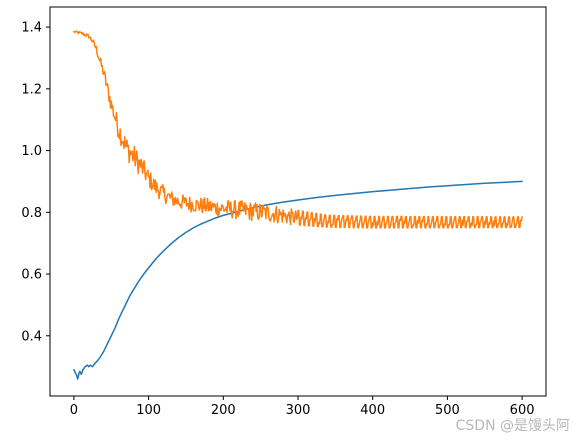 The image size is (587, 444). What do you see at coordinates (512, 426) in the screenshot?
I see `watermark: CSDN @是馒头阿` at bounding box center [512, 426].